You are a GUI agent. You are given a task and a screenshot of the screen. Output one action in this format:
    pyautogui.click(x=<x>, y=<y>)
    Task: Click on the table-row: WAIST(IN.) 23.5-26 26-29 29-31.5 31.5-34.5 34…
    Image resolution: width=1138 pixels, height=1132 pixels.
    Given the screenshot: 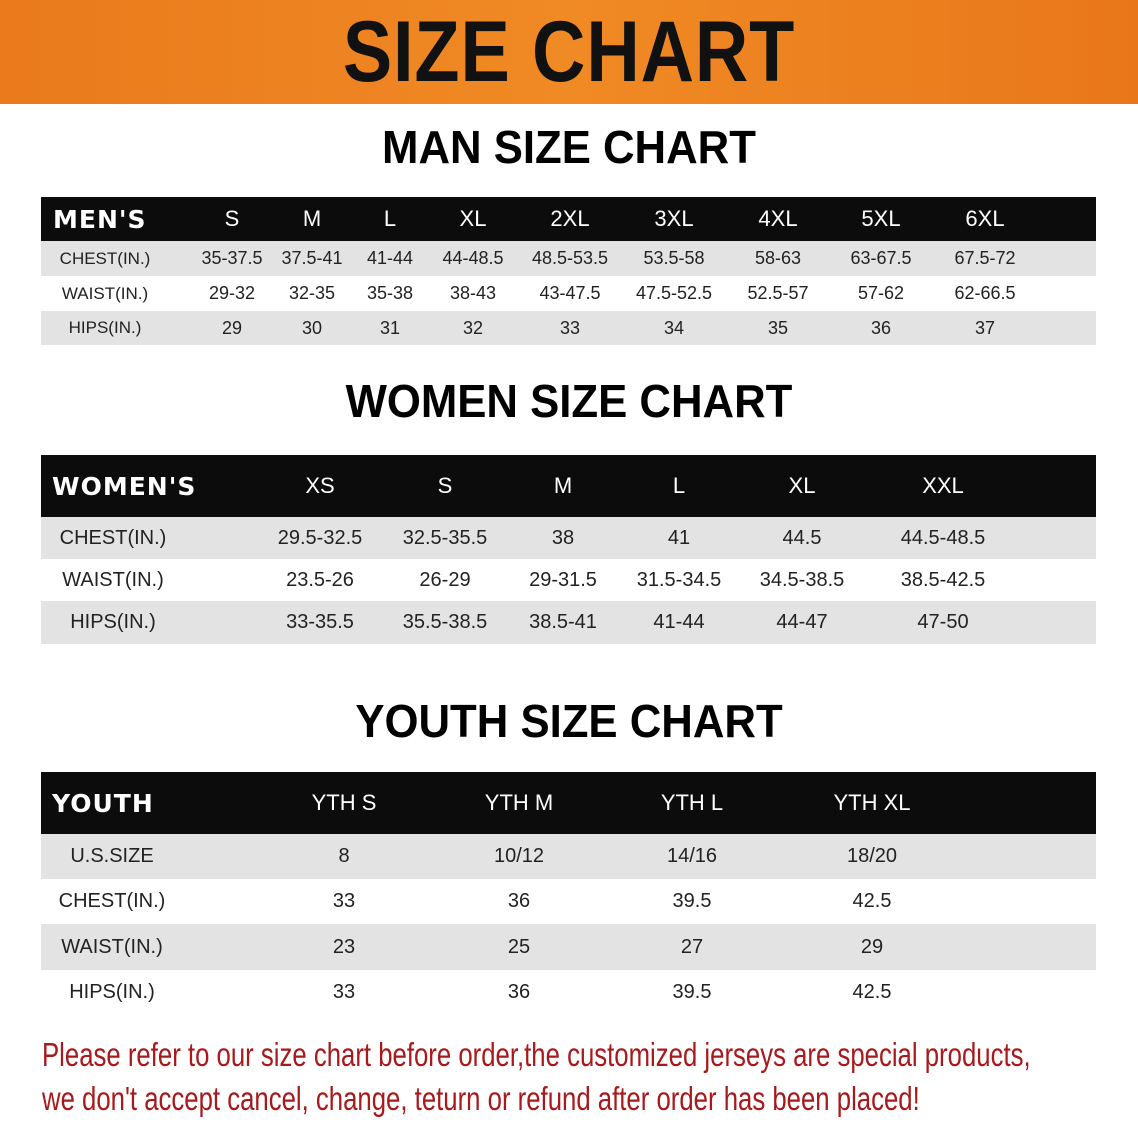 What is the action you would take?
    pyautogui.click(x=568, y=580)
    